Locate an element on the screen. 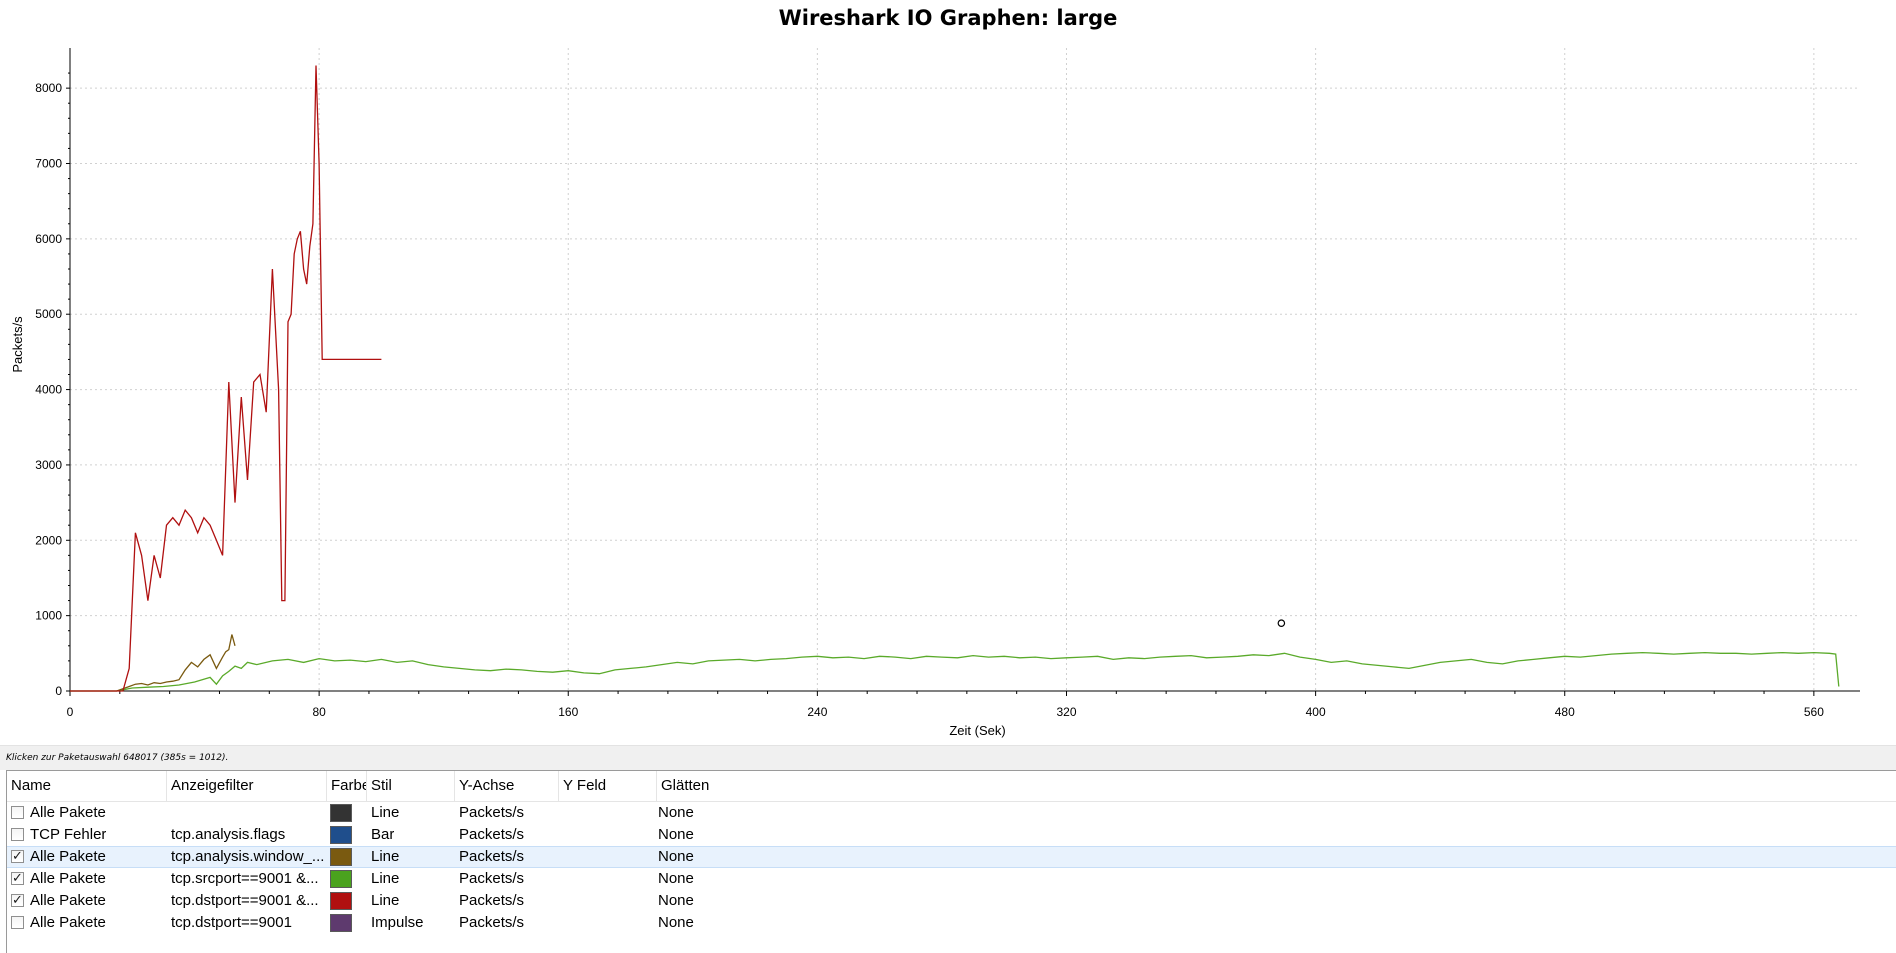 The width and height of the screenshot is (1896, 953). column-header-smoothing: Glätten is located at coordinates (685, 785).